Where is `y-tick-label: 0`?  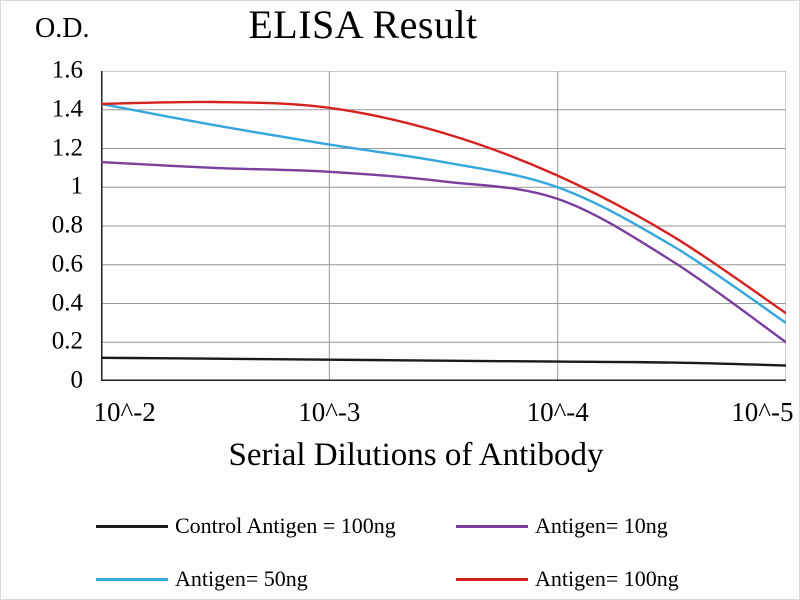 y-tick-label: 0 is located at coordinates (77, 380).